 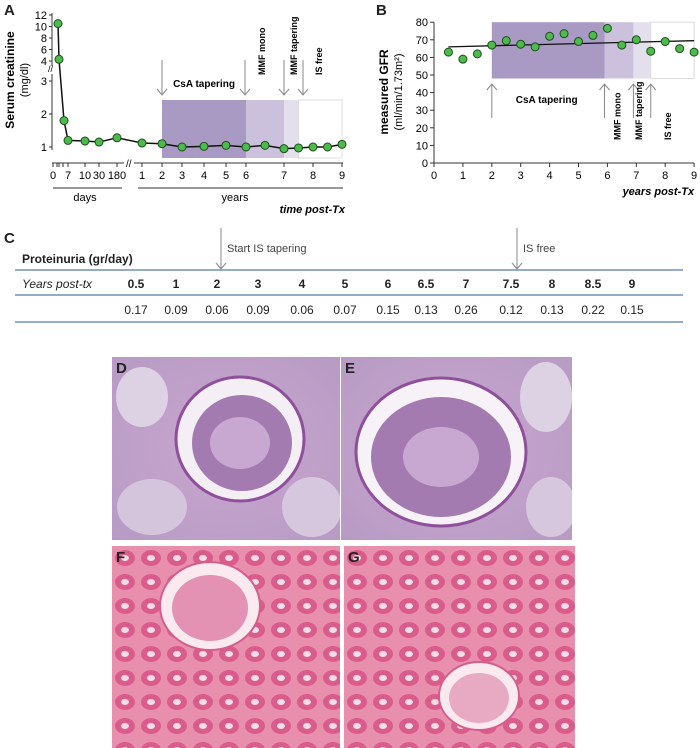 What do you see at coordinates (284, 92) in the screenshot?
I see `arrow-mmf-tapering-head` at bounding box center [284, 92].